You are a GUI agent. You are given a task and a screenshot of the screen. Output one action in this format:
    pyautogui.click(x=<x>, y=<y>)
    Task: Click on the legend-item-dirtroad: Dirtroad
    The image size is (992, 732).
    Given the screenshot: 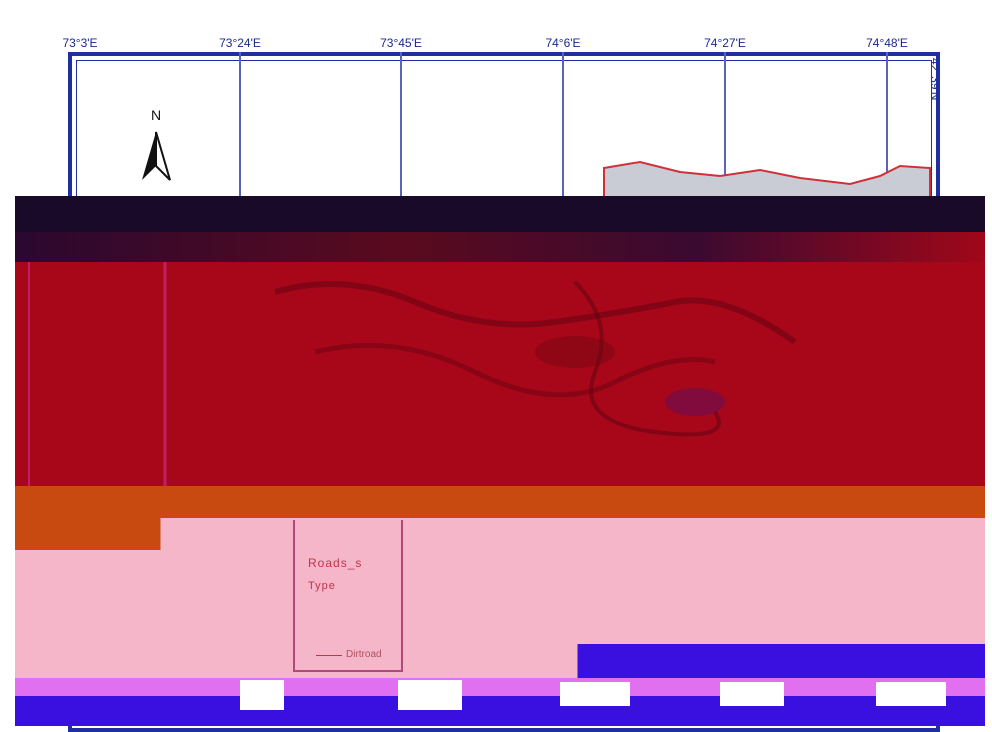 What is the action you would take?
    pyautogui.click(x=364, y=654)
    